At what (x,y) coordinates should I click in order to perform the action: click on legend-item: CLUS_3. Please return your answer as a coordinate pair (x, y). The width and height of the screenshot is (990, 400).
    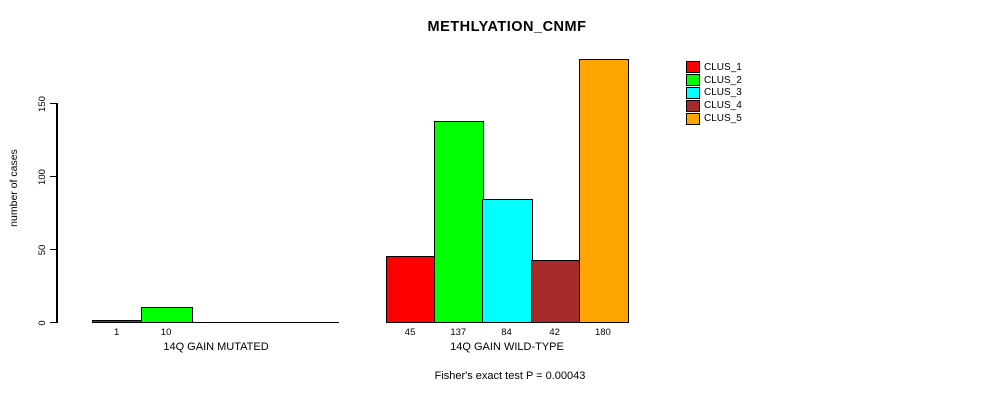
    Looking at the image, I should click on (714, 93).